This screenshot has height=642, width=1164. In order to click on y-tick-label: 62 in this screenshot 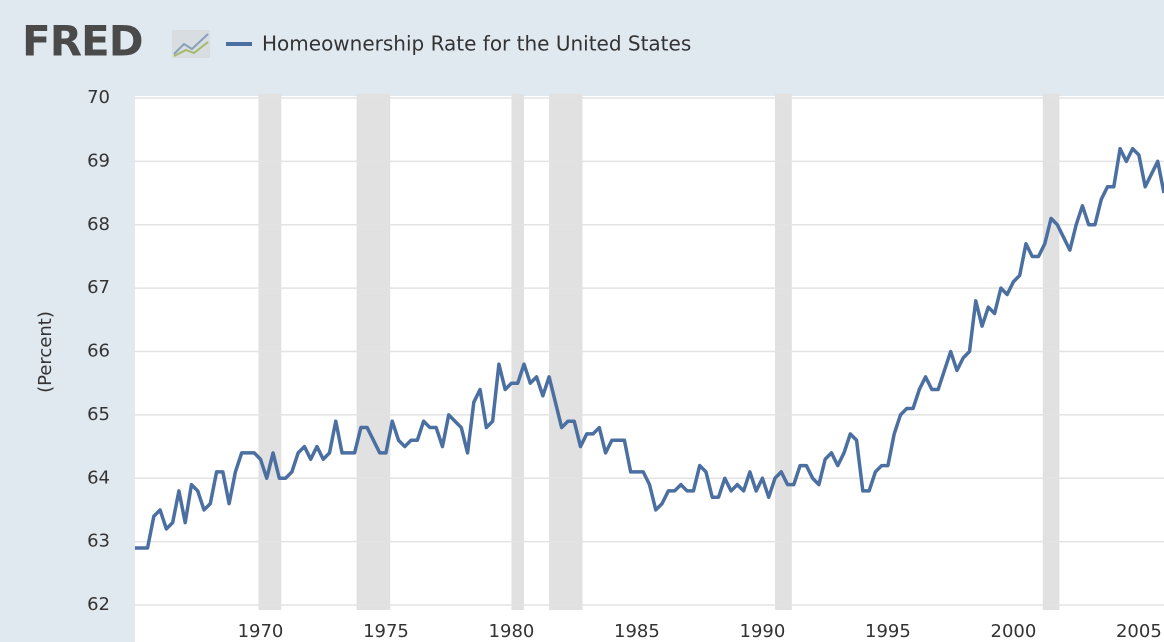, I will do `click(98, 604)`.